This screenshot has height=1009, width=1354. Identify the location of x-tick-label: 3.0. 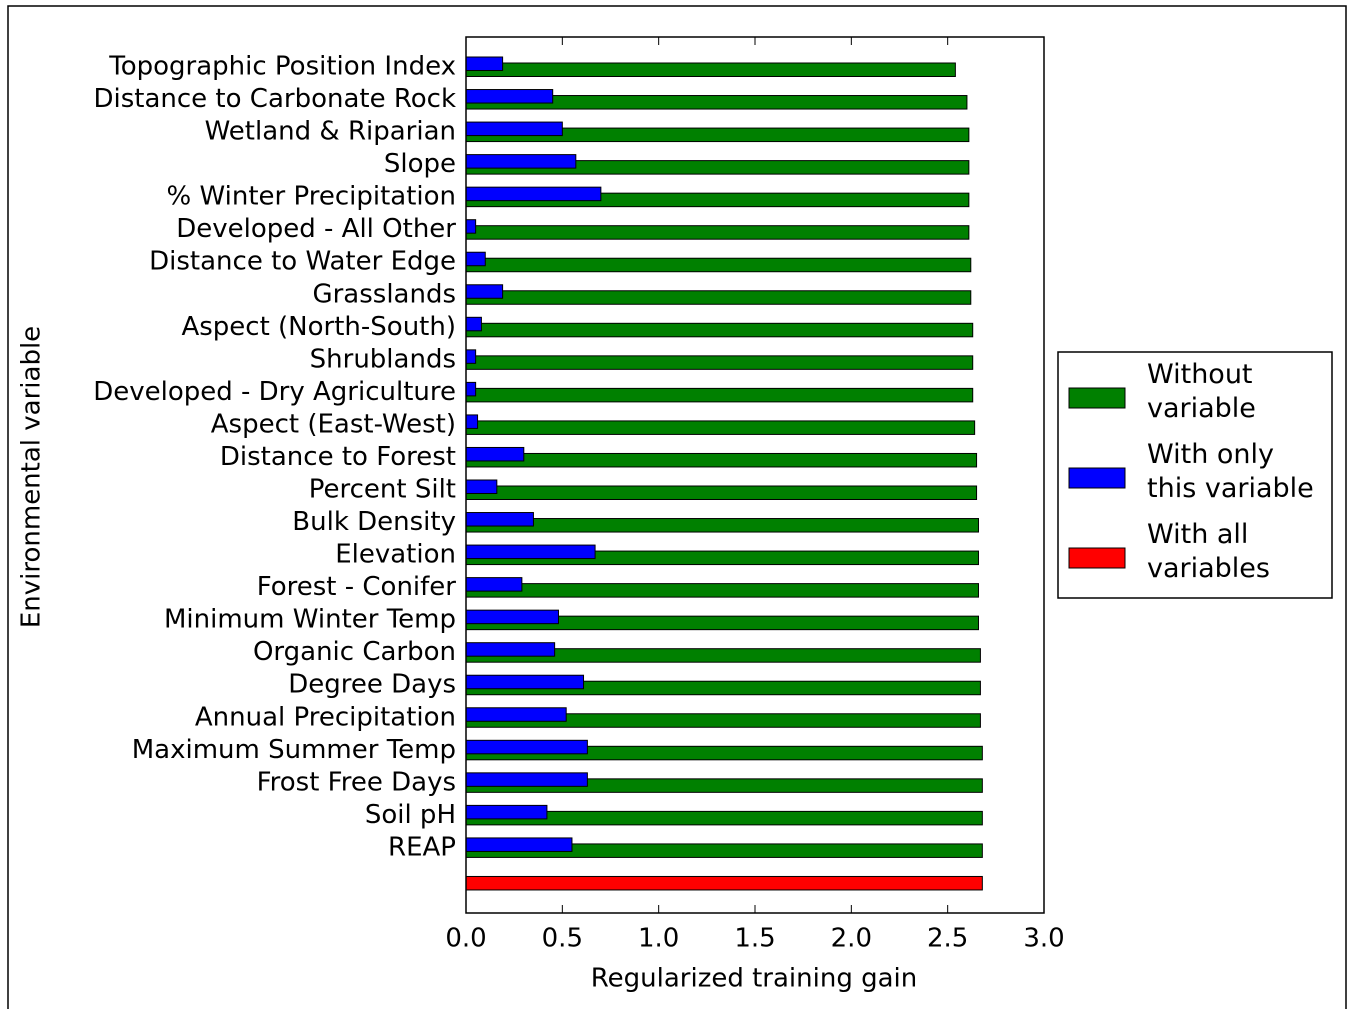
(1043, 939).